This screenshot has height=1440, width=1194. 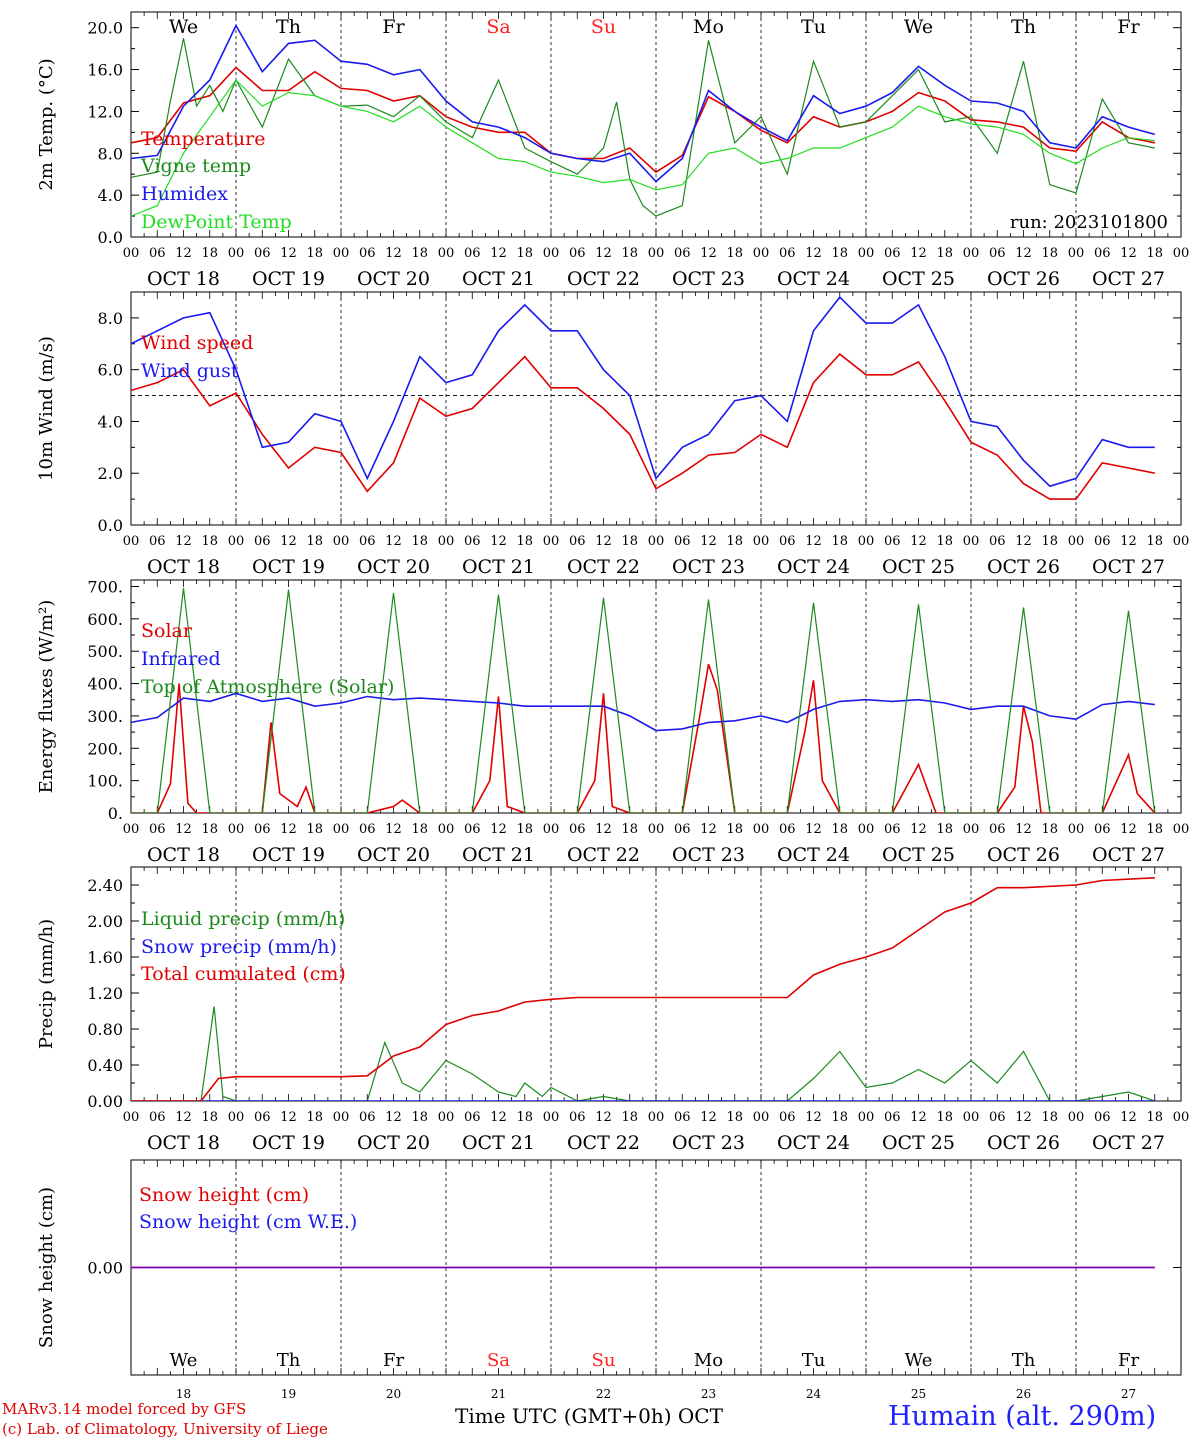 I want to click on model-credit: MARv3.14 model forced by GFS, so click(x=124, y=1409).